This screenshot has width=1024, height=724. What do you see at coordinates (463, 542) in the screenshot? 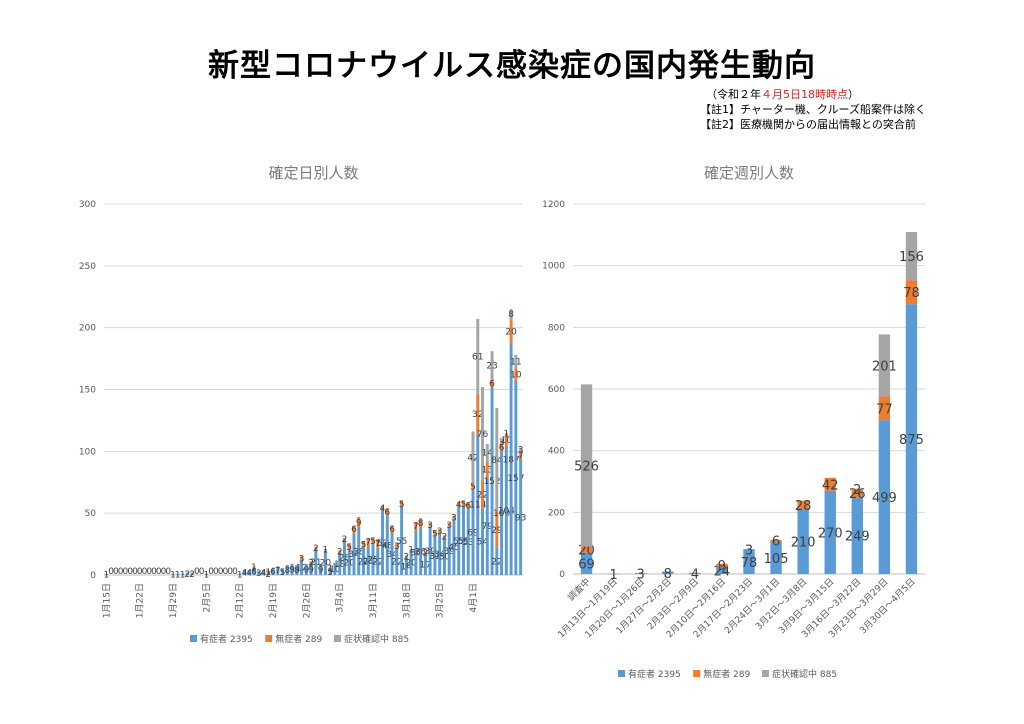
I see `data-label: 55` at bounding box center [463, 542].